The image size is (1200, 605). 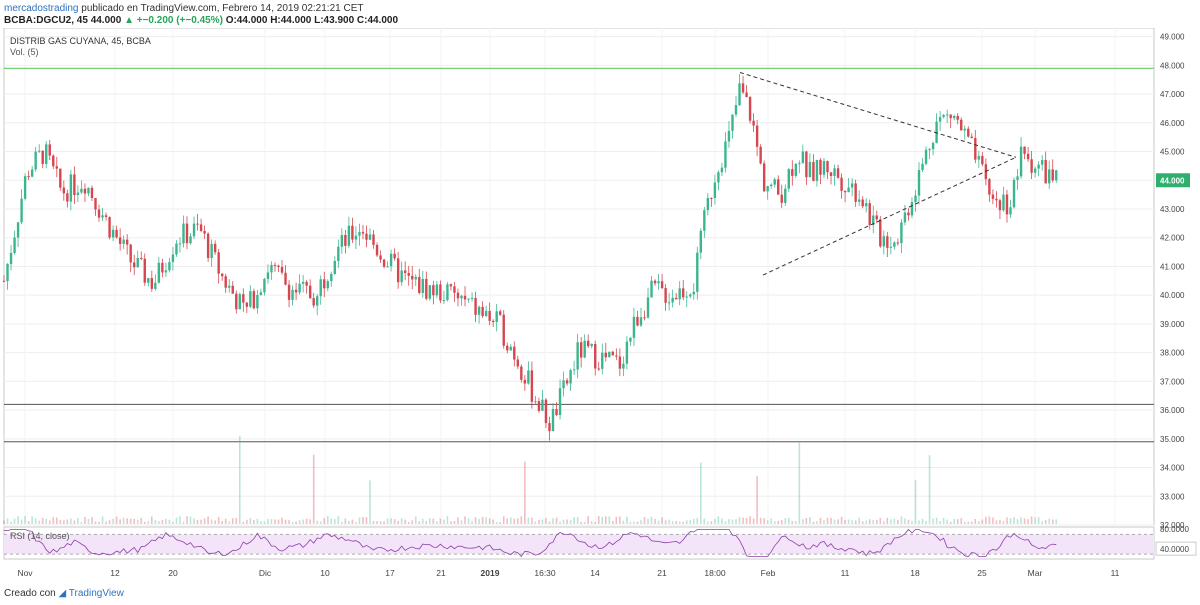 What do you see at coordinates (530, 480) in the screenshot?
I see `volume-bars` at bounding box center [530, 480].